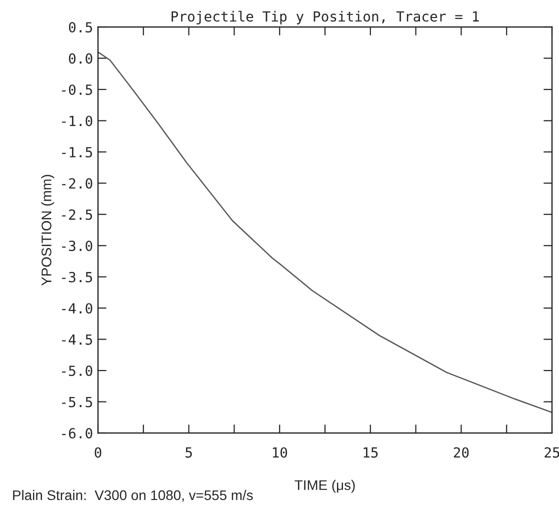  What do you see at coordinates (98, 452) in the screenshot?
I see `x-tick-label: 0` at bounding box center [98, 452].